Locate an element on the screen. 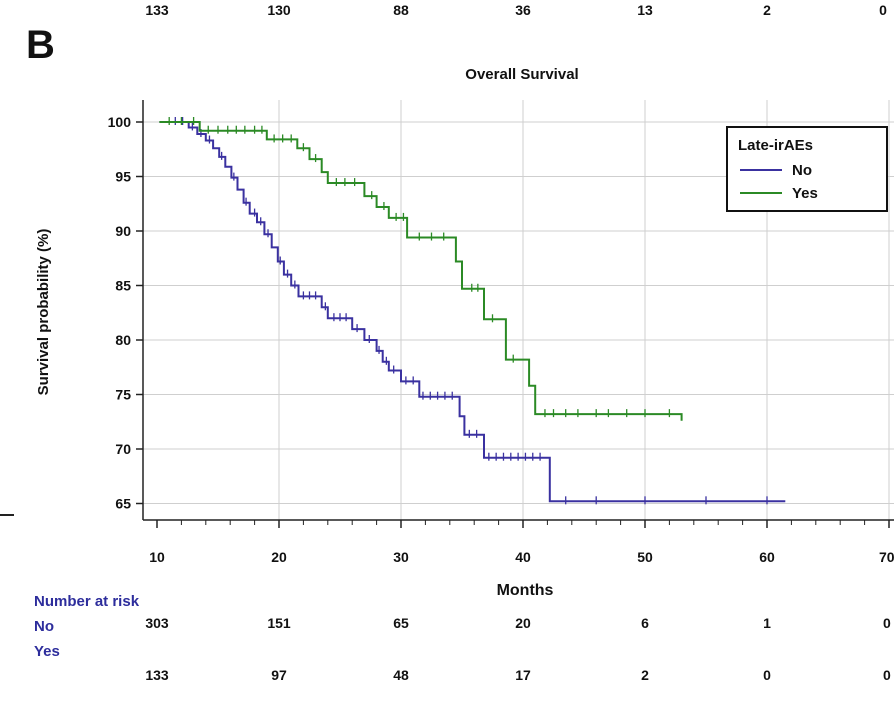 This screenshot has height=708, width=894. x-tick-label-60: 60 is located at coordinates (767, 557).